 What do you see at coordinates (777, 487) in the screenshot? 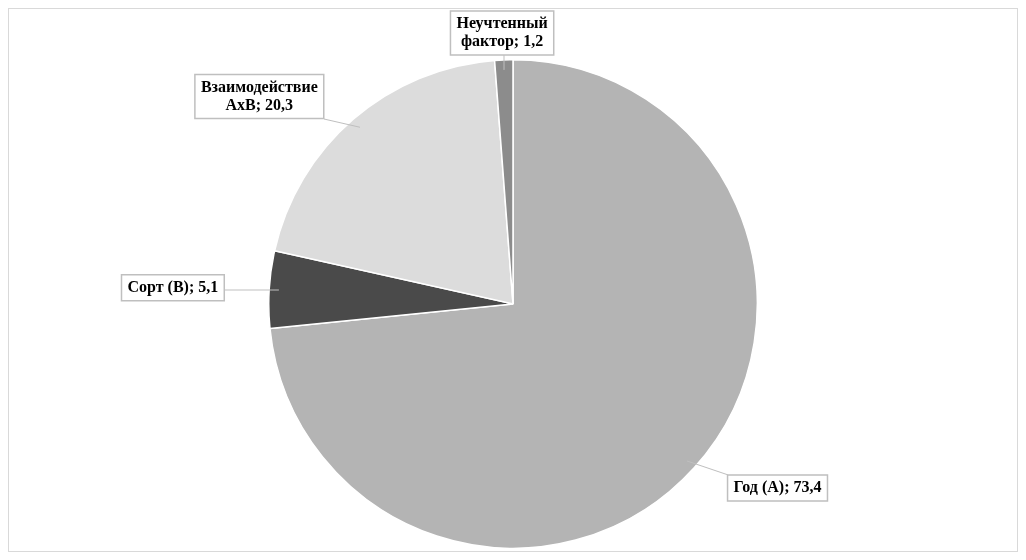
I see `slice-label: Год (А); 73,4` at bounding box center [777, 487].